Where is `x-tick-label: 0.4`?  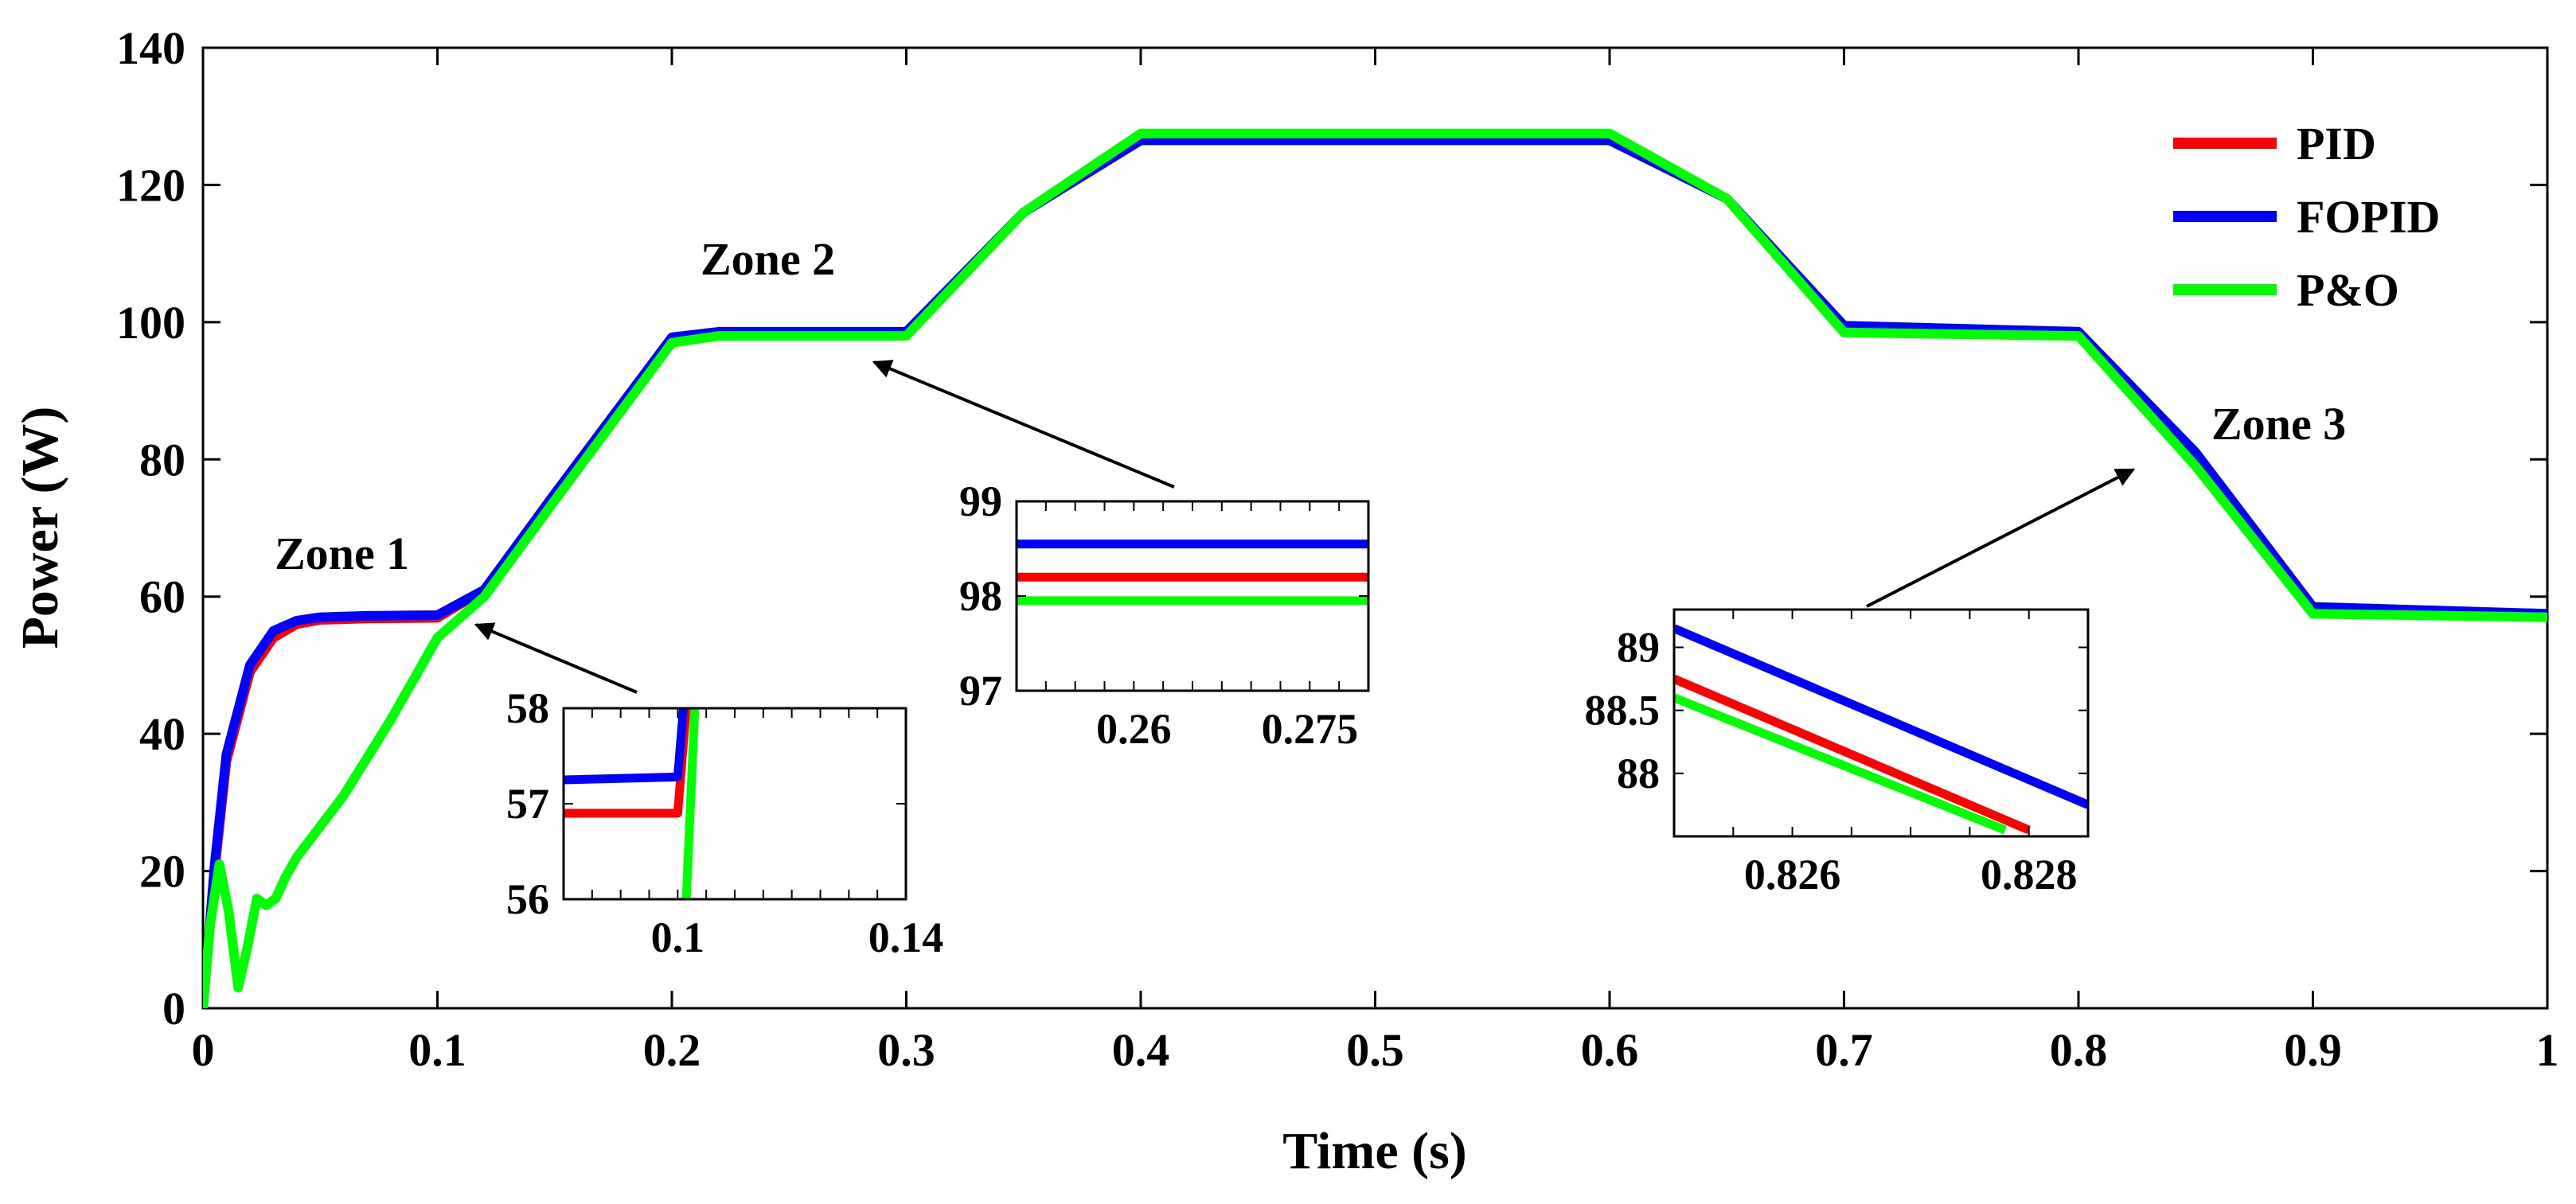
x-tick-label: 0.4 is located at coordinates (1141, 1050).